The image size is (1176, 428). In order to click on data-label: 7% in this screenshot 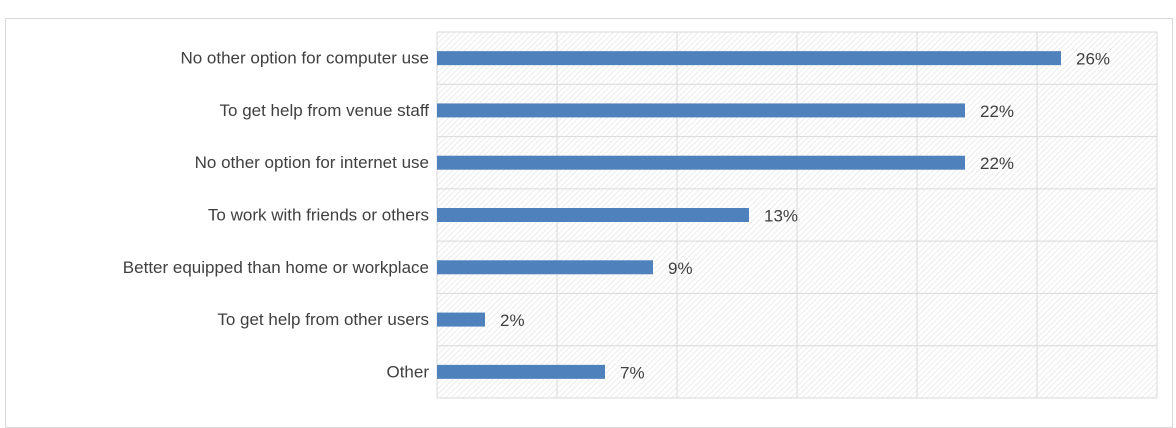, I will do `click(632, 372)`.